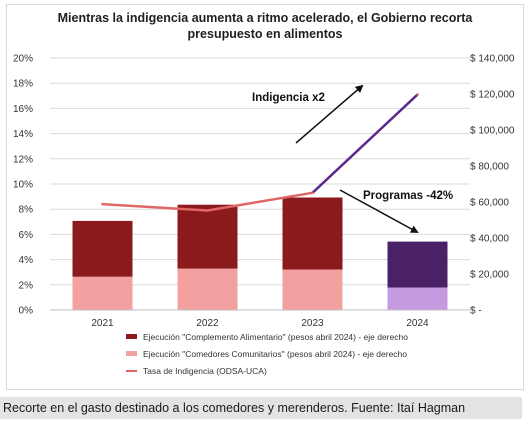  What do you see at coordinates (312, 323) in the screenshot?
I see `x-tick-label: 2023` at bounding box center [312, 323].